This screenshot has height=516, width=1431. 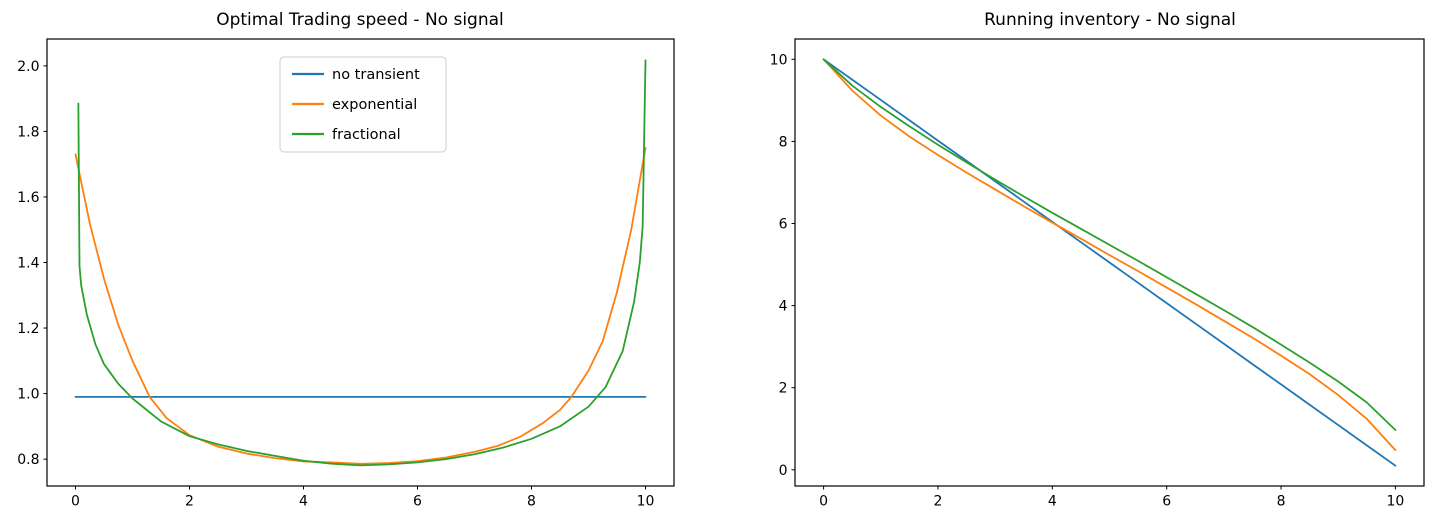 What do you see at coordinates (374, 105) in the screenshot?
I see `legend-label-exponential: exponential` at bounding box center [374, 105].